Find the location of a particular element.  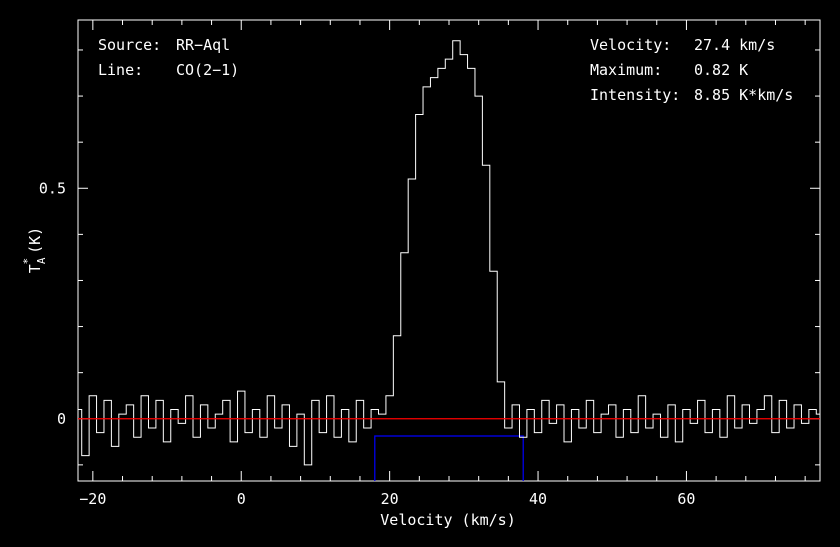

y-axis-label: TA* (K) is located at coordinates (34, 250).